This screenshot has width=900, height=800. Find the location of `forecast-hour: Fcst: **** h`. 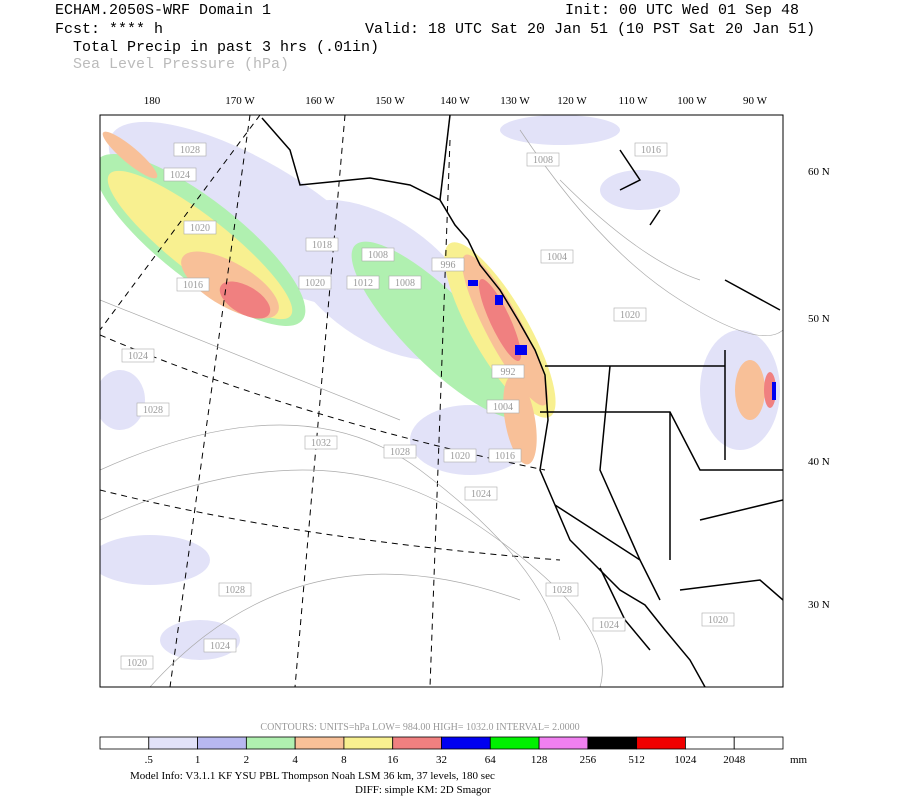

forecast-hour: Fcst: **** h is located at coordinates (109, 29).